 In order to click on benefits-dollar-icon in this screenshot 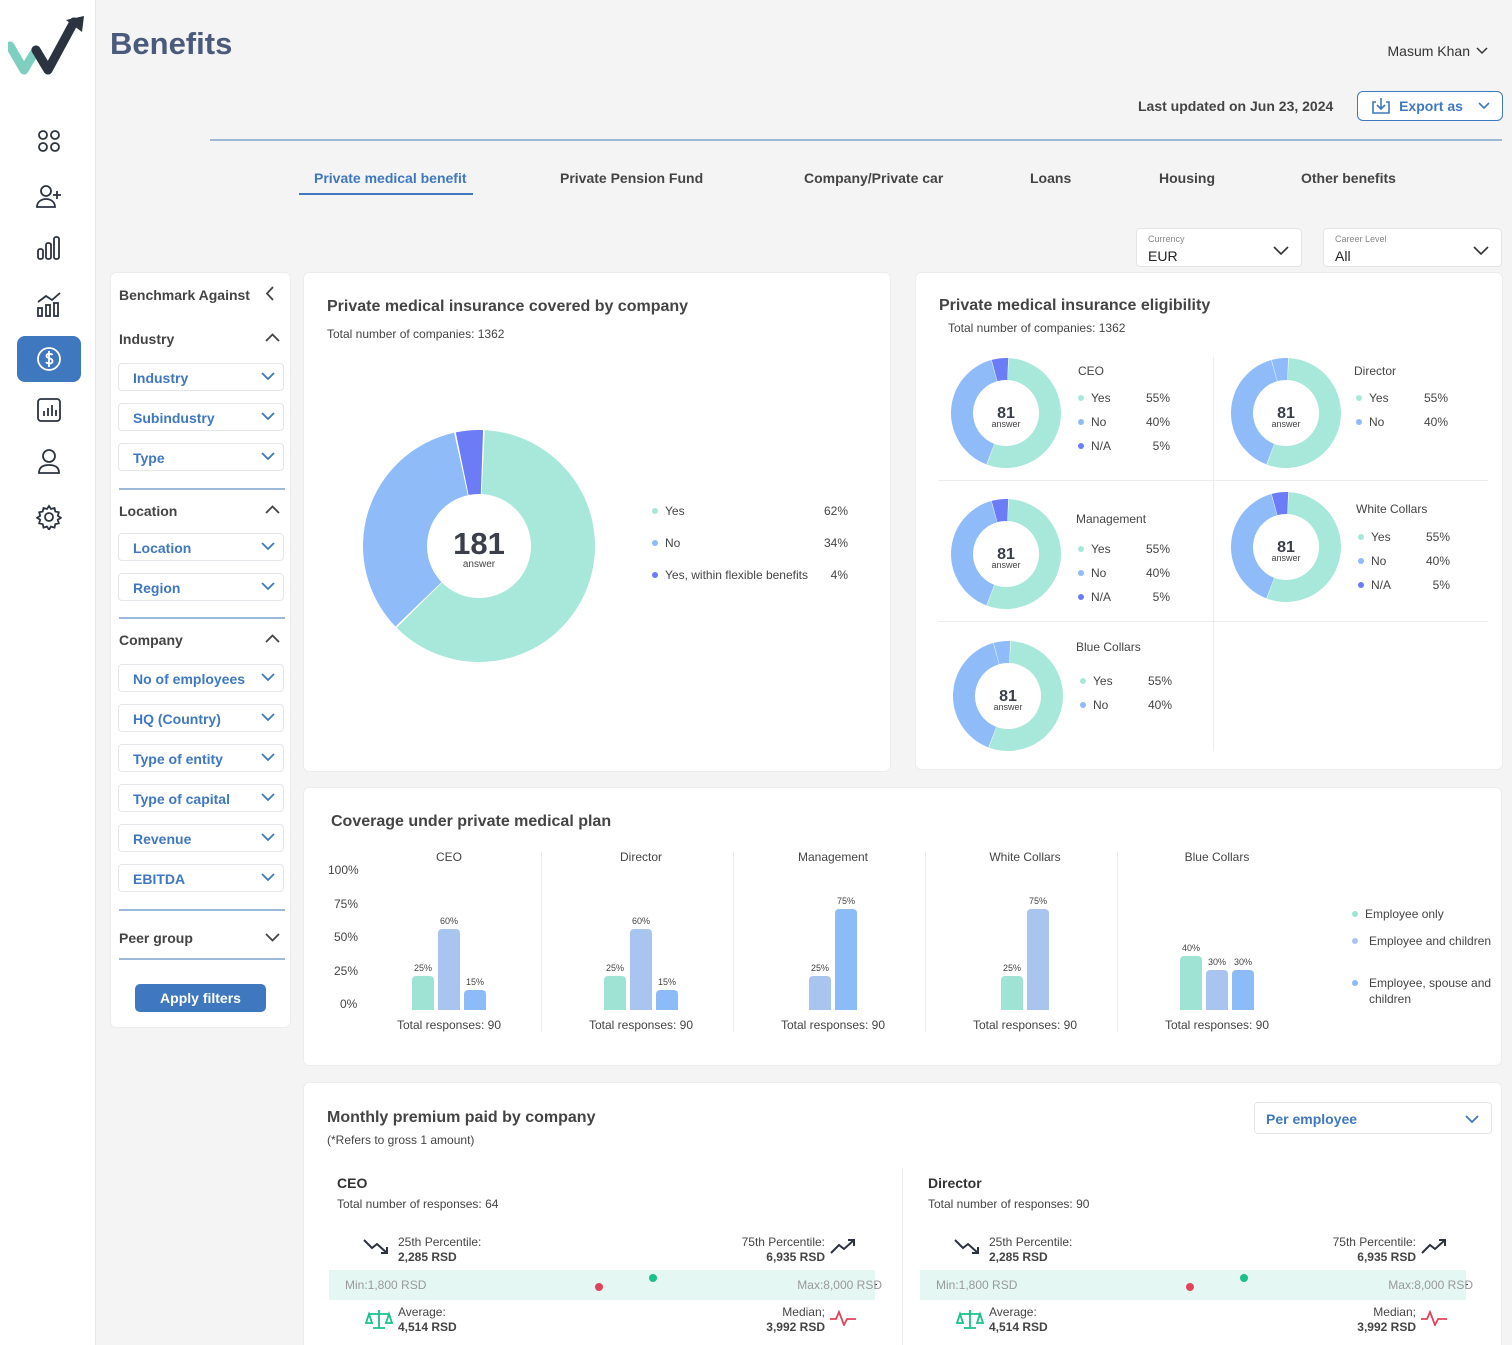, I will do `click(49, 359)`.